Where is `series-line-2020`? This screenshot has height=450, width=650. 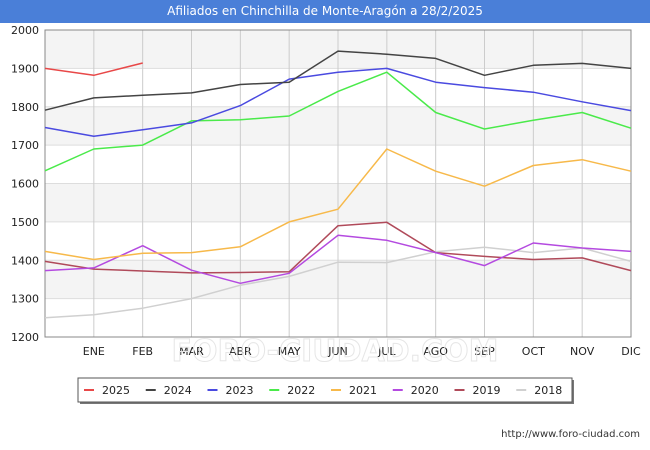
series-line-2020 is located at coordinates (338, 259).